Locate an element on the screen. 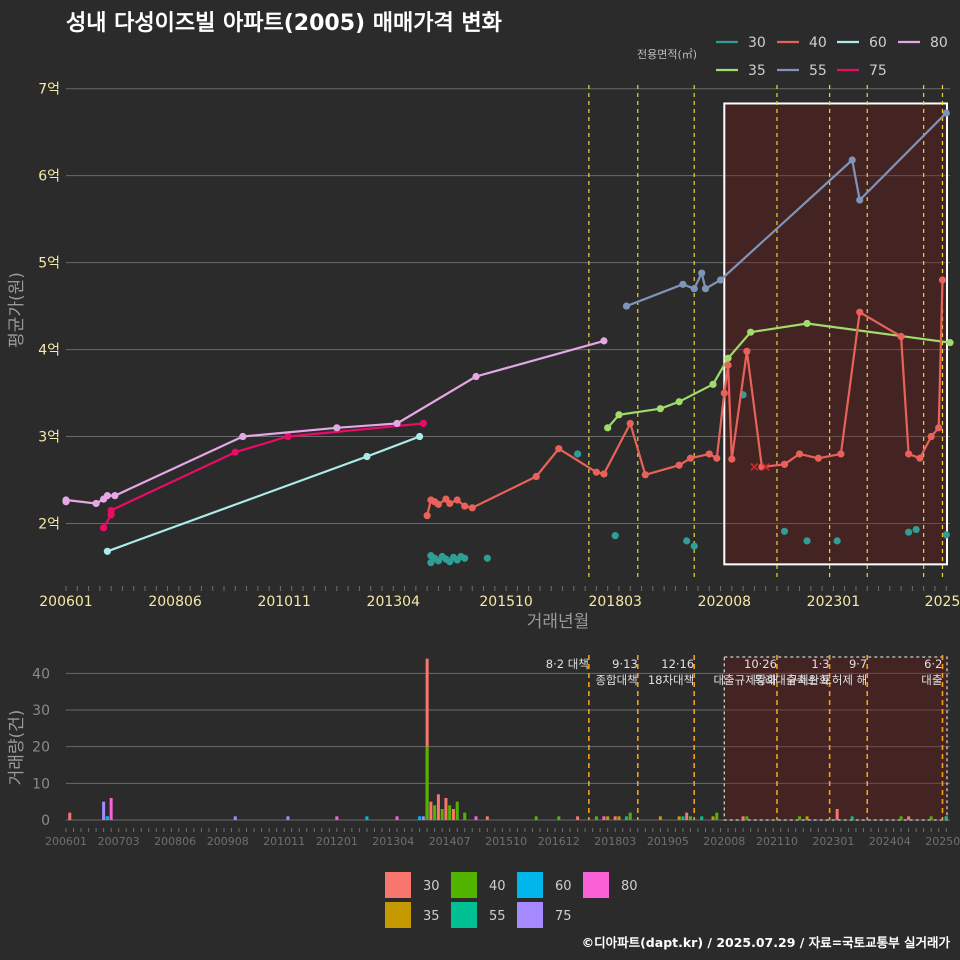  y-tick-label: 7억 is located at coordinates (49, 90).